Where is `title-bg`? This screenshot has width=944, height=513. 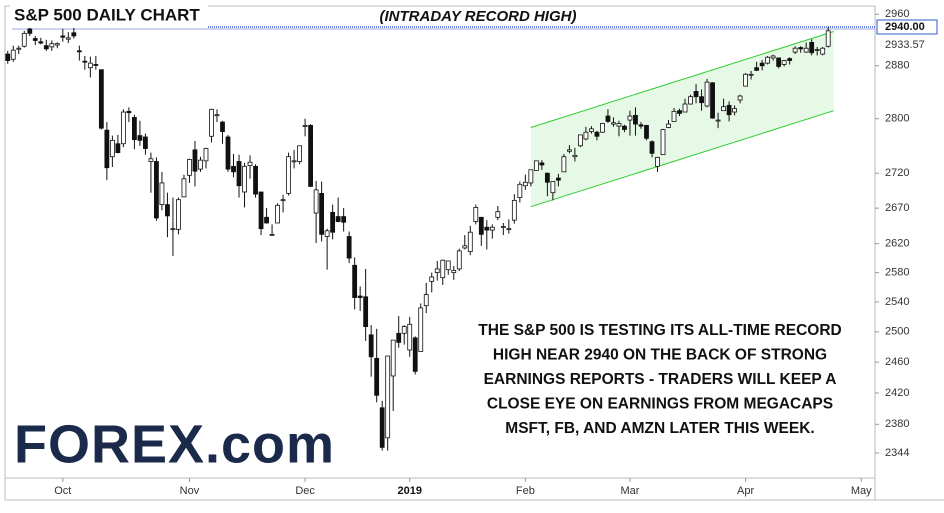
title-bg is located at coordinates (109, 16).